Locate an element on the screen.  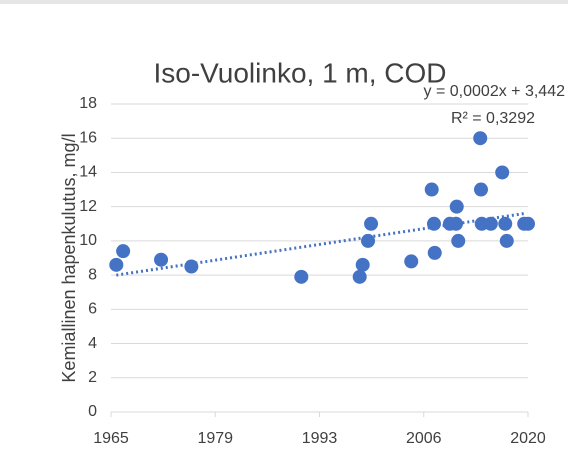
x-tick-label: 1979 is located at coordinates (215, 438).